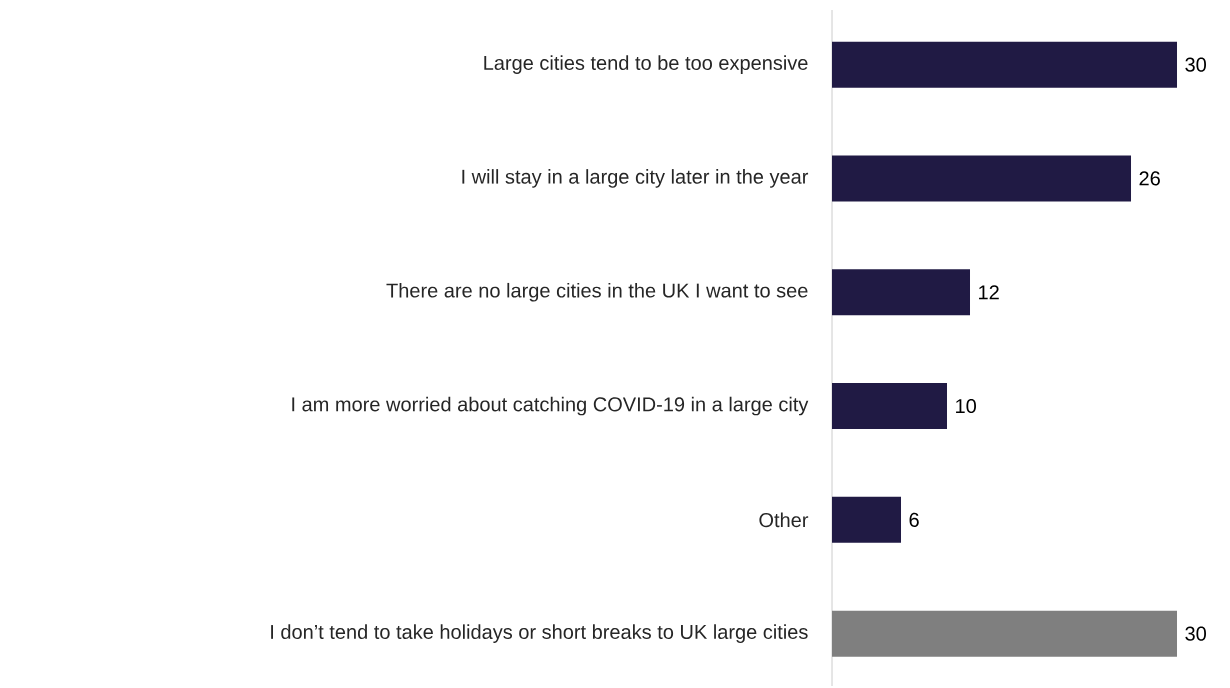  I want to click on data-label: 10, so click(966, 406).